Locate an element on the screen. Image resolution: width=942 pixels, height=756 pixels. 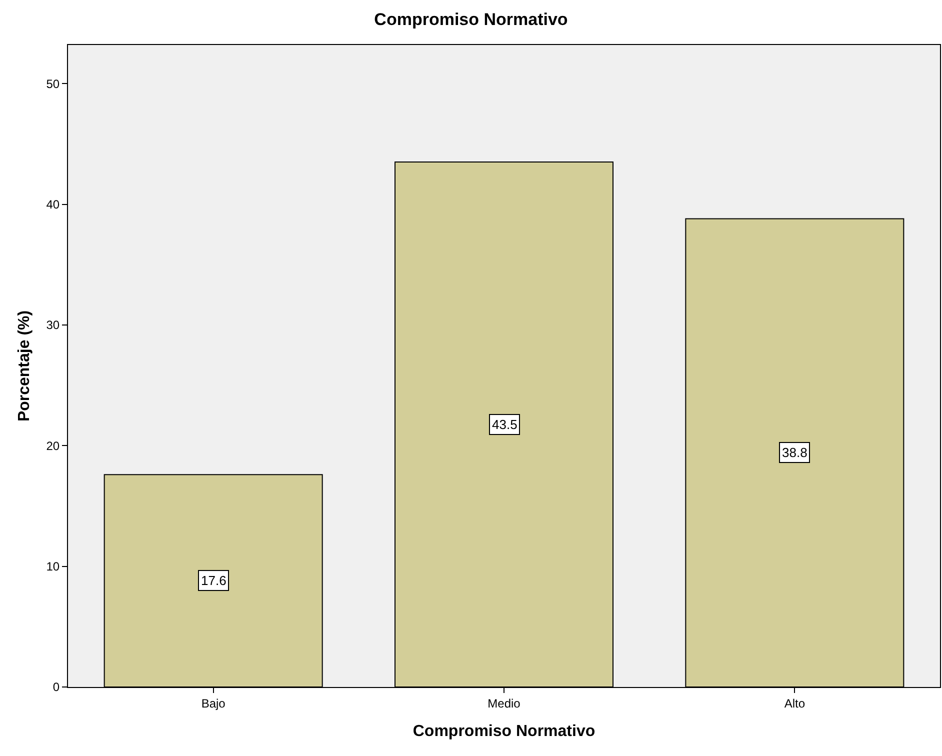
y-tick-label: 30 is located at coordinates (53, 325).